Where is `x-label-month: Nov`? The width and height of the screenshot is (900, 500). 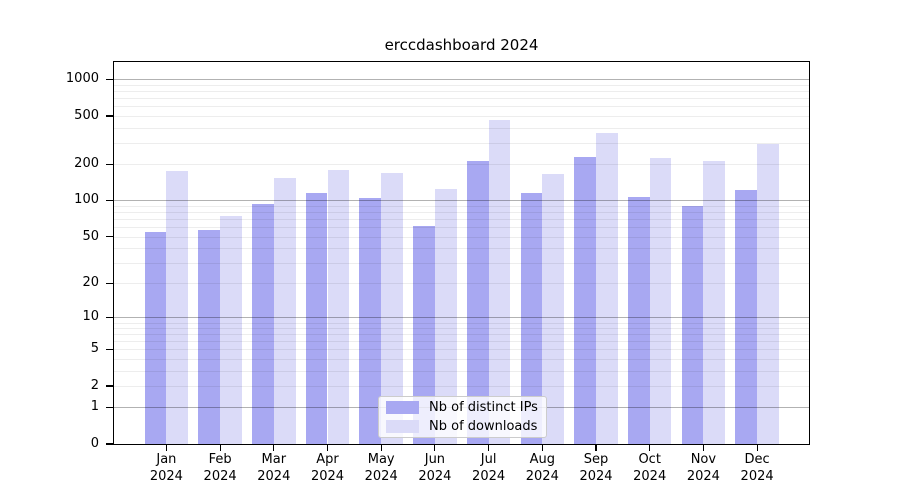 x-label-month: Nov is located at coordinates (703, 459).